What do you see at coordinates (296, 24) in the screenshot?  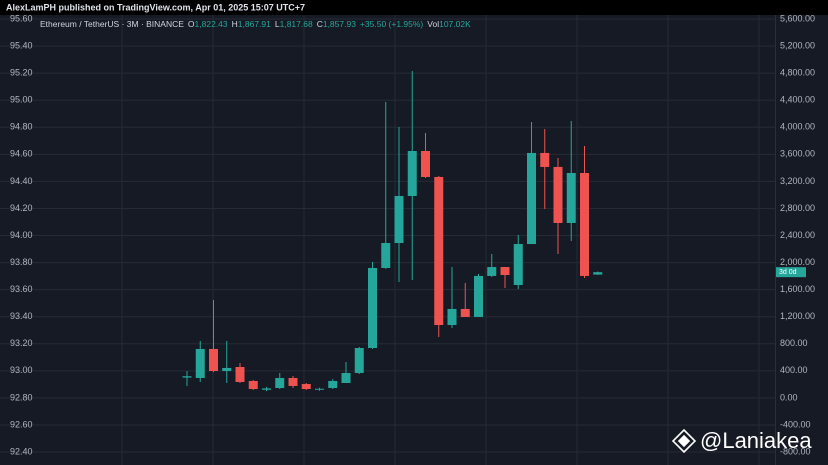 I see `legend-low: 1,817.68` at bounding box center [296, 24].